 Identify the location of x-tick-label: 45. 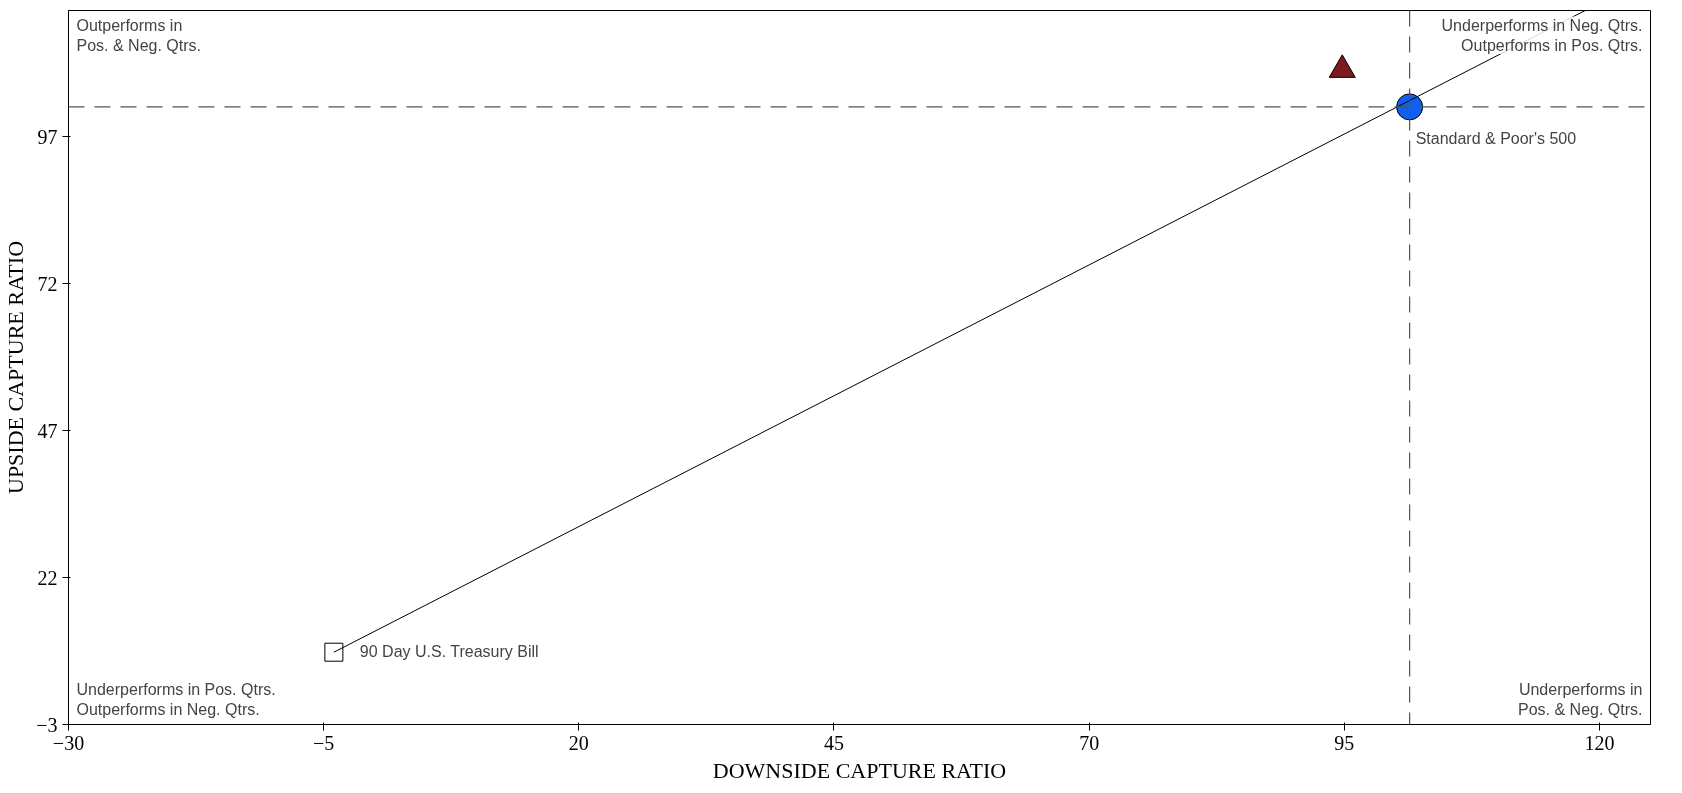
(833, 742).